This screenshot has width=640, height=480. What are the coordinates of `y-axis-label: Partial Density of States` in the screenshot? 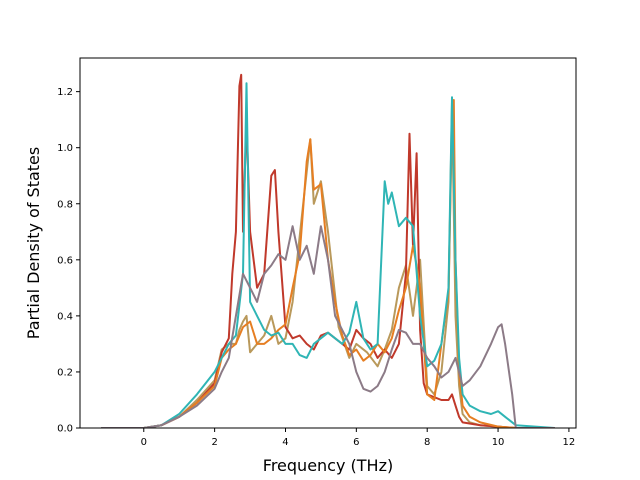 It's located at (33, 243).